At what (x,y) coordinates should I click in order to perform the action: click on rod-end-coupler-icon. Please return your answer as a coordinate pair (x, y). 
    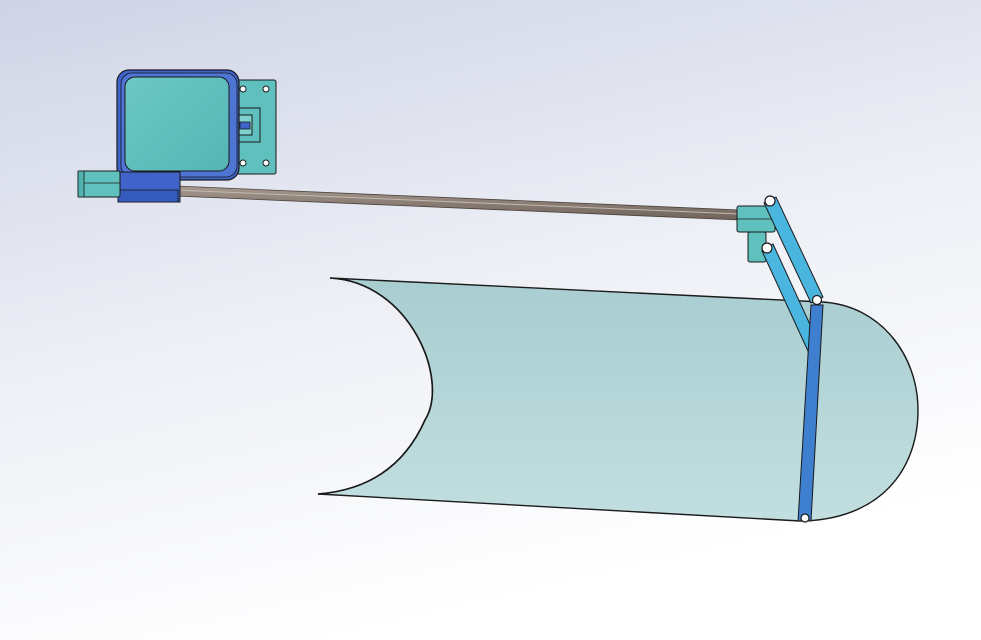
    Looking at the image, I should click on (756, 234).